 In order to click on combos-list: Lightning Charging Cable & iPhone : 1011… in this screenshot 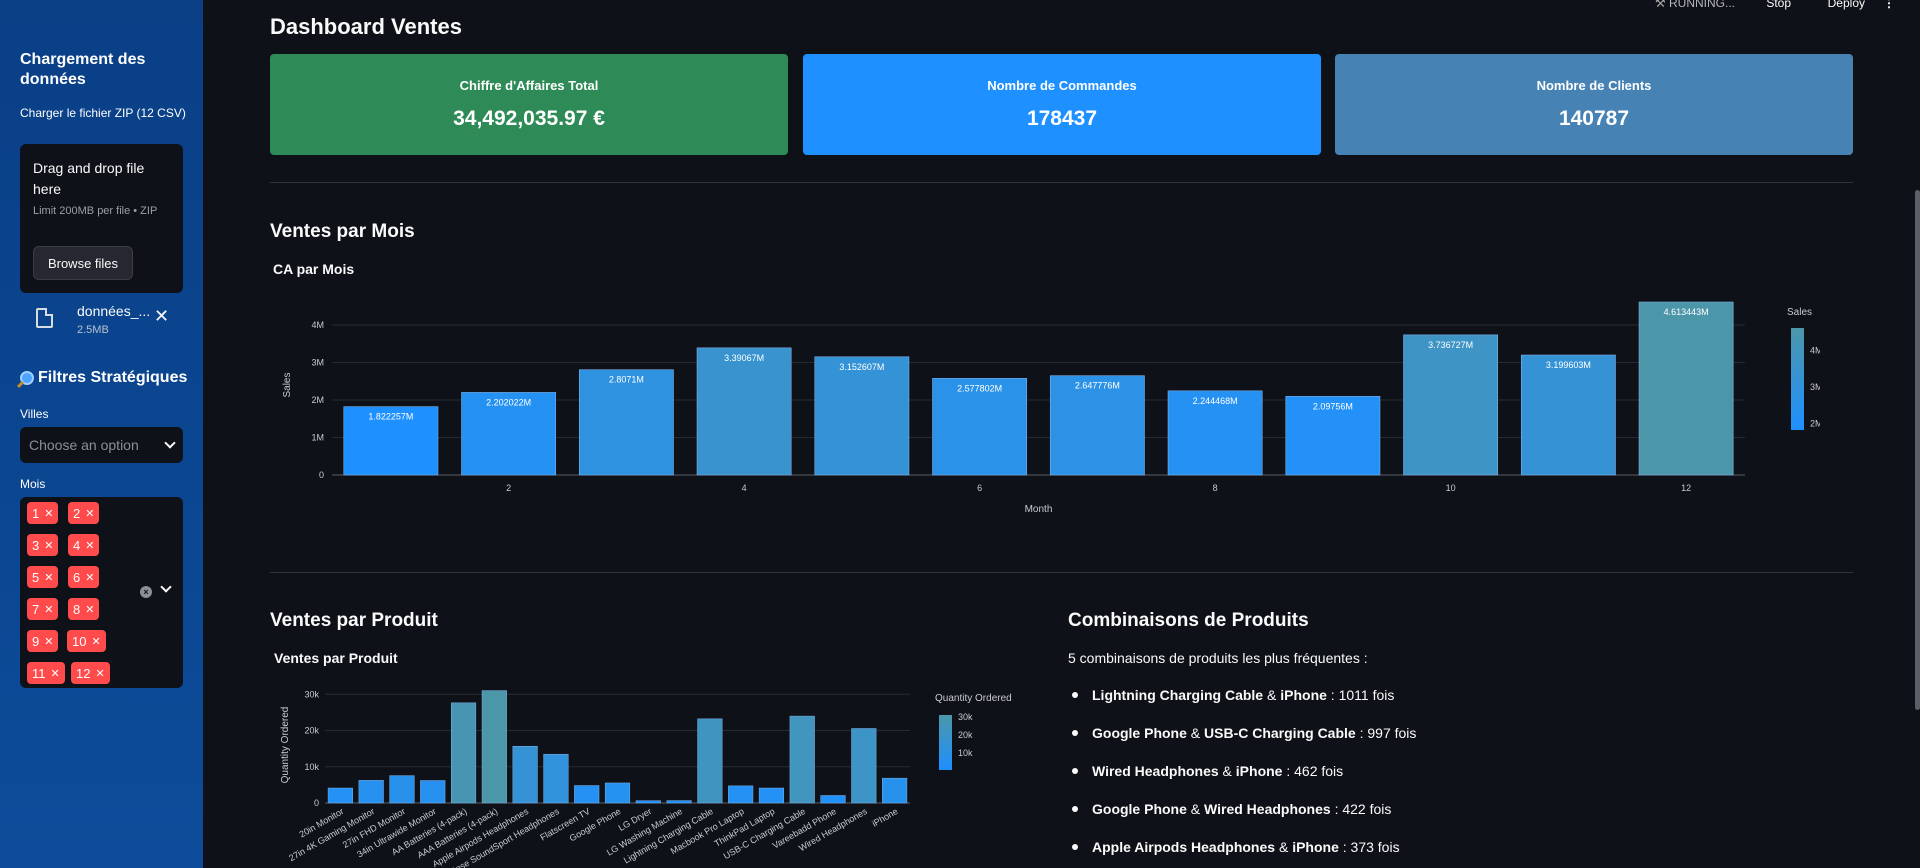, I will do `click(1418, 777)`.